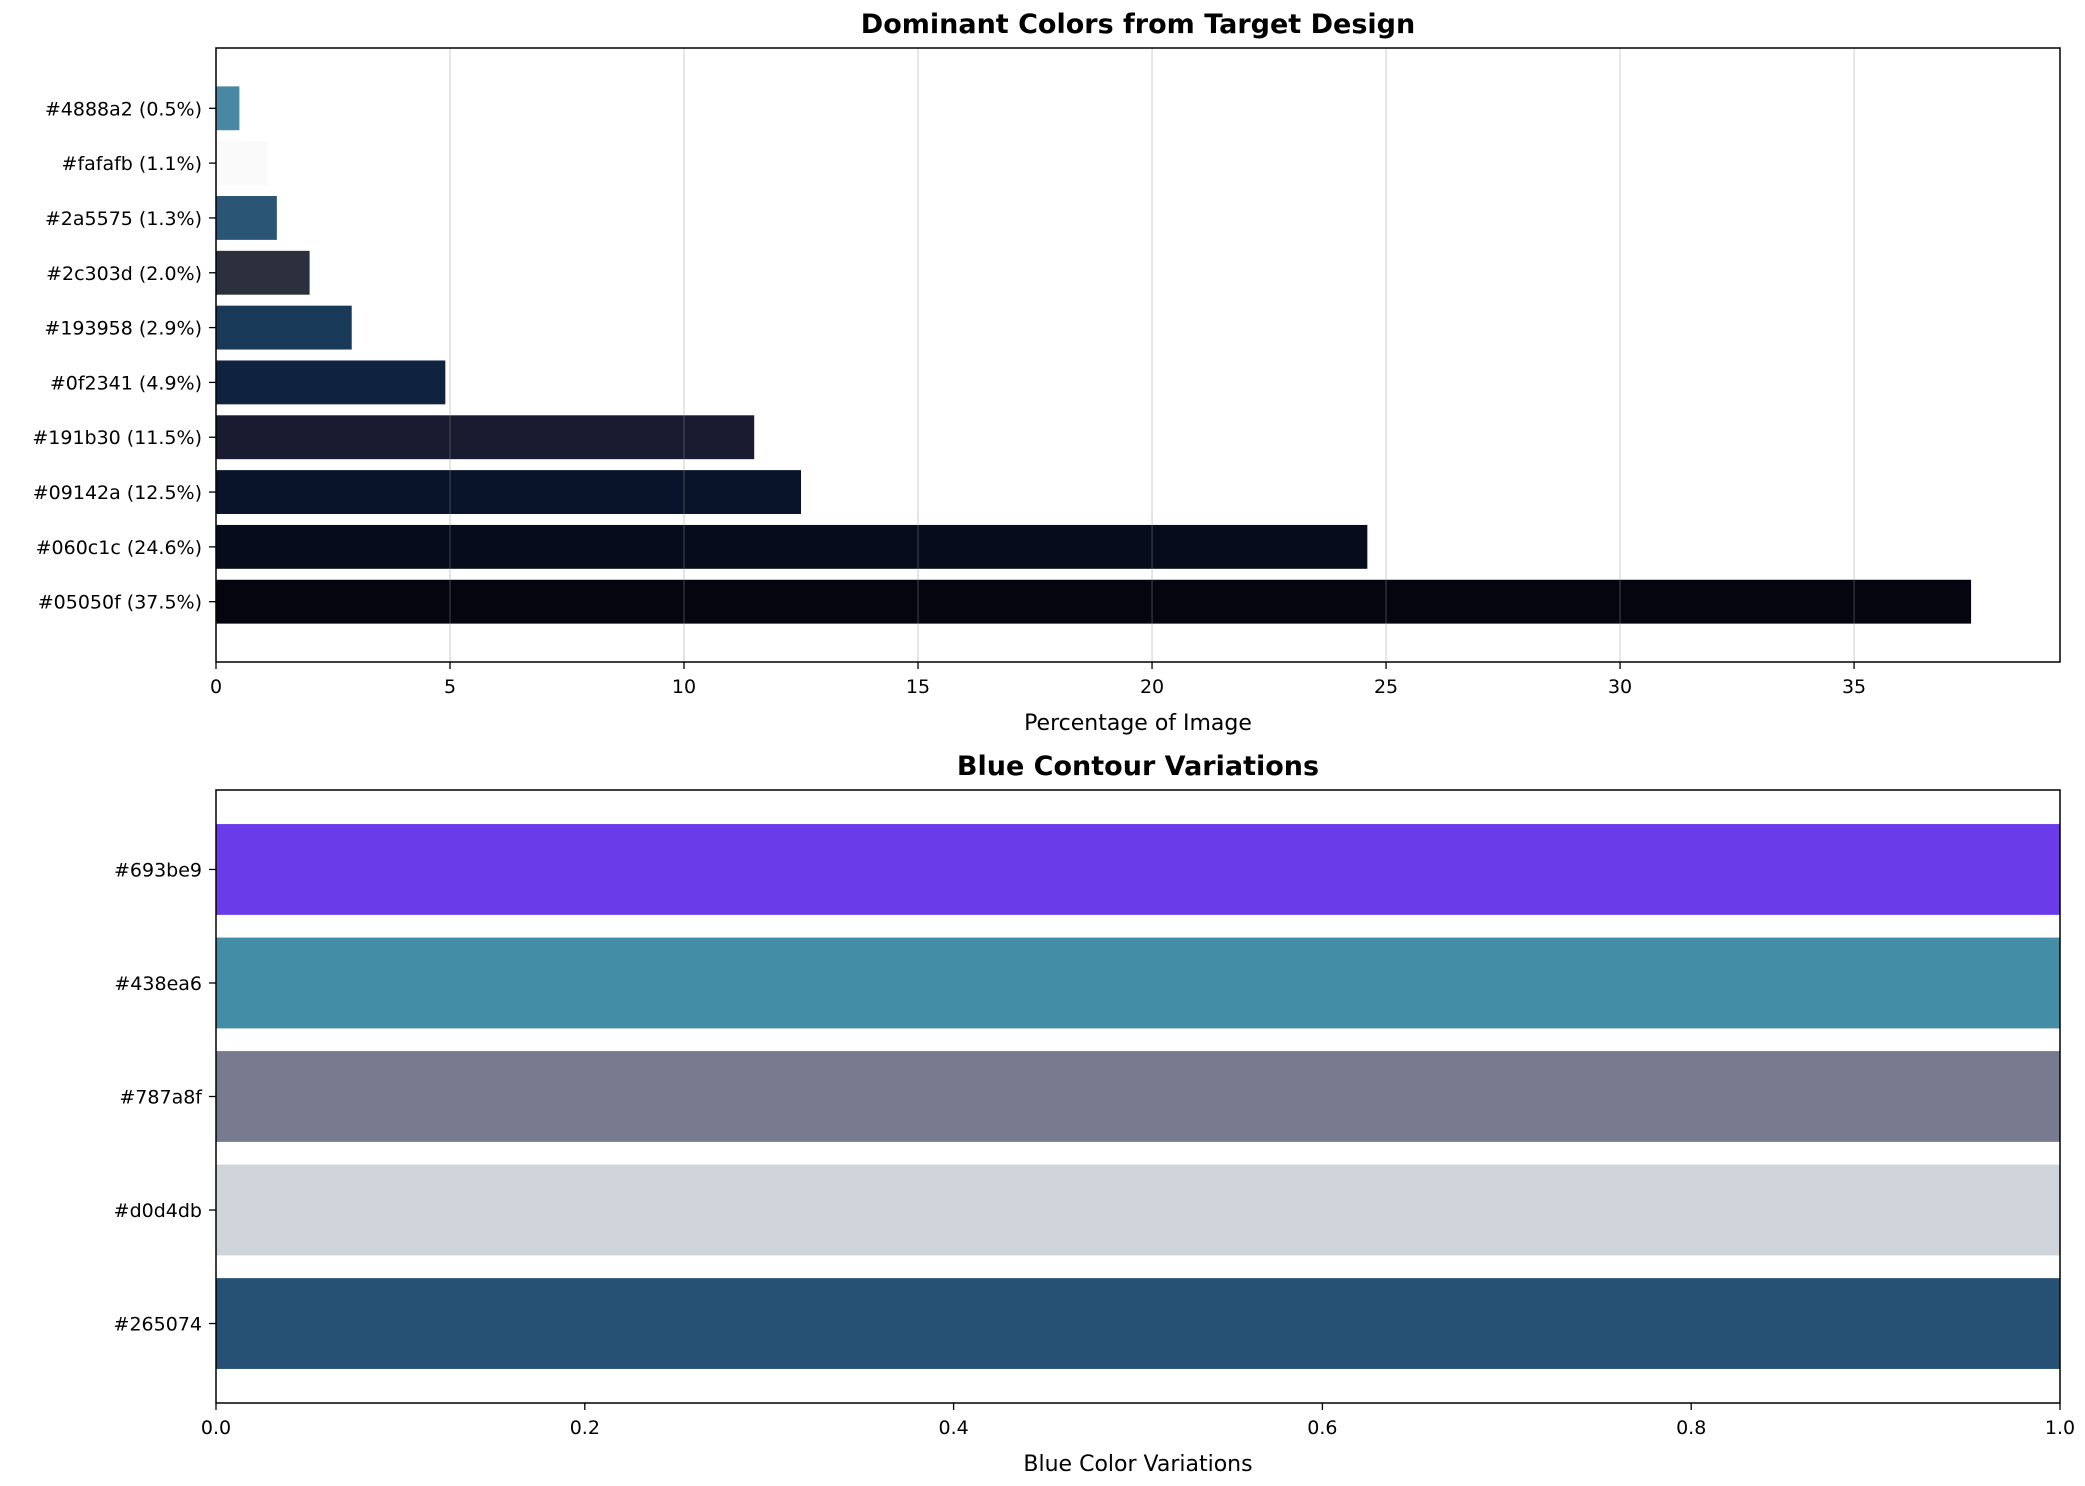 The image size is (2085, 1486). What do you see at coordinates (1138, 766) in the screenshot?
I see `chart-title: Blue Contour Variations` at bounding box center [1138, 766].